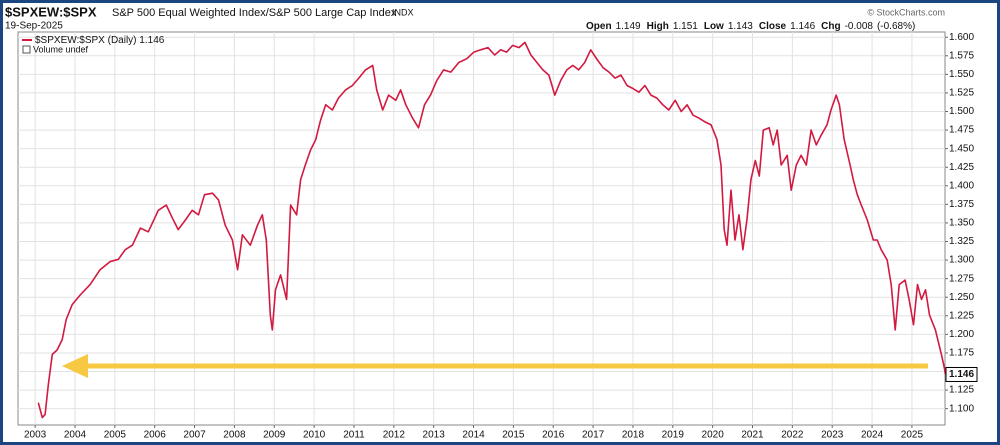  What do you see at coordinates (513, 435) in the screenshot?
I see `x-tick-label: 2015` at bounding box center [513, 435].